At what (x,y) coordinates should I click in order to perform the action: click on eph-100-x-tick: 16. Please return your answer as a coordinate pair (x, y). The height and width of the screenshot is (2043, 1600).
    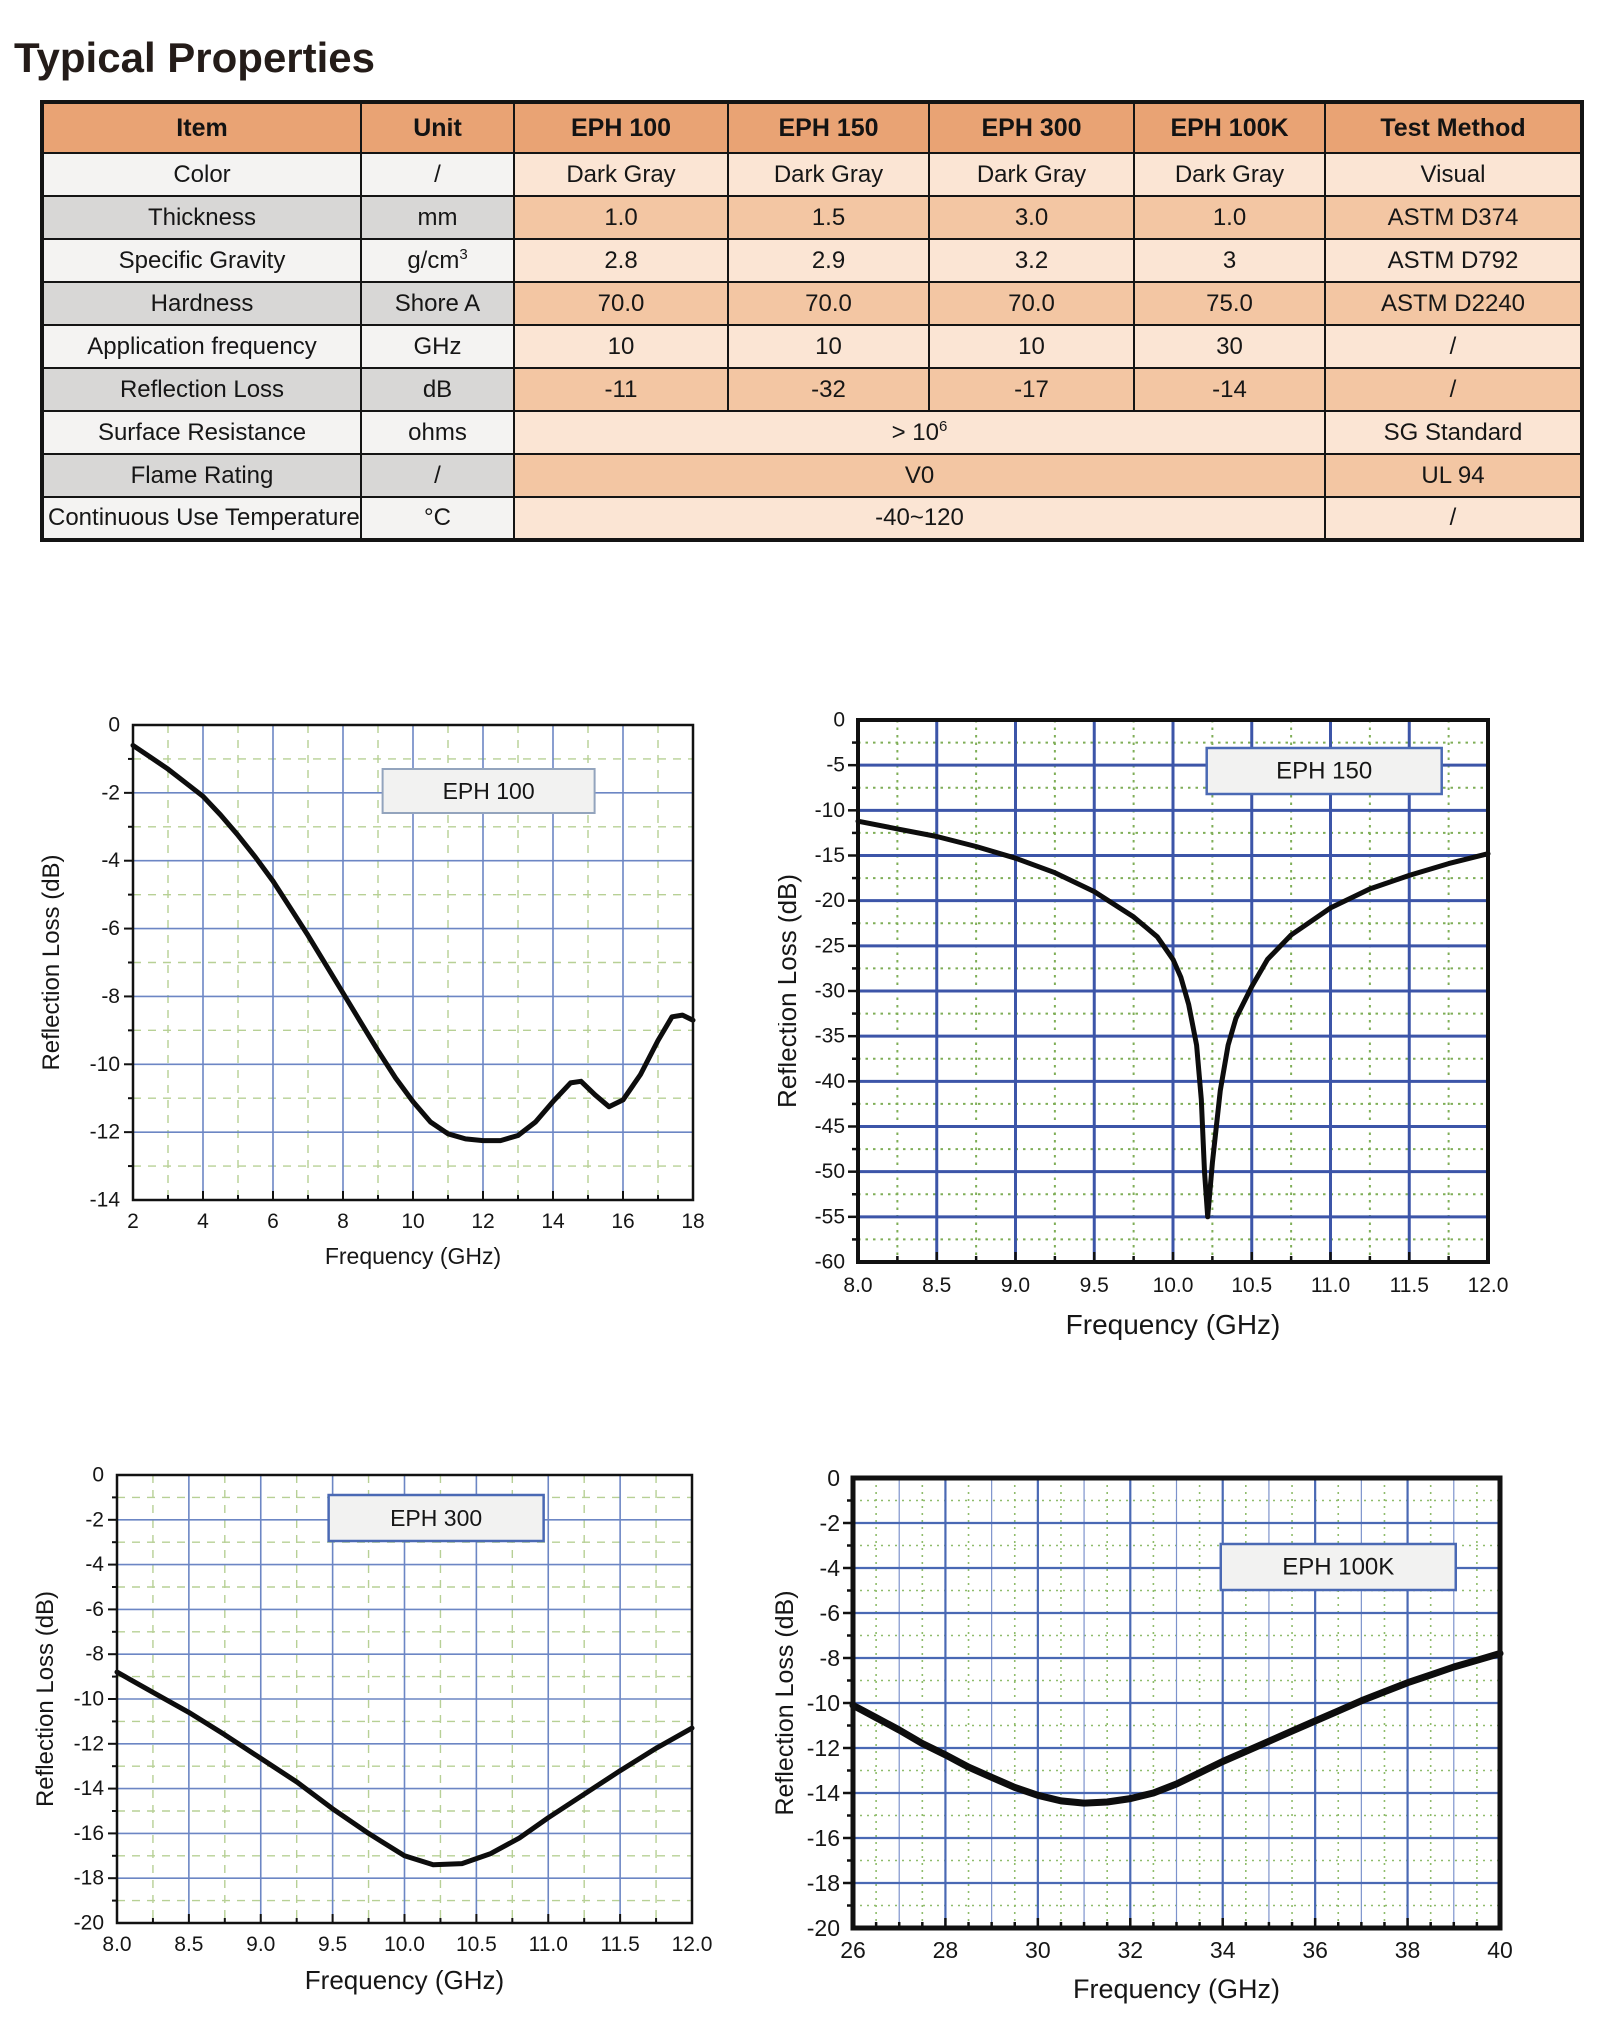
    Looking at the image, I should click on (622, 1221).